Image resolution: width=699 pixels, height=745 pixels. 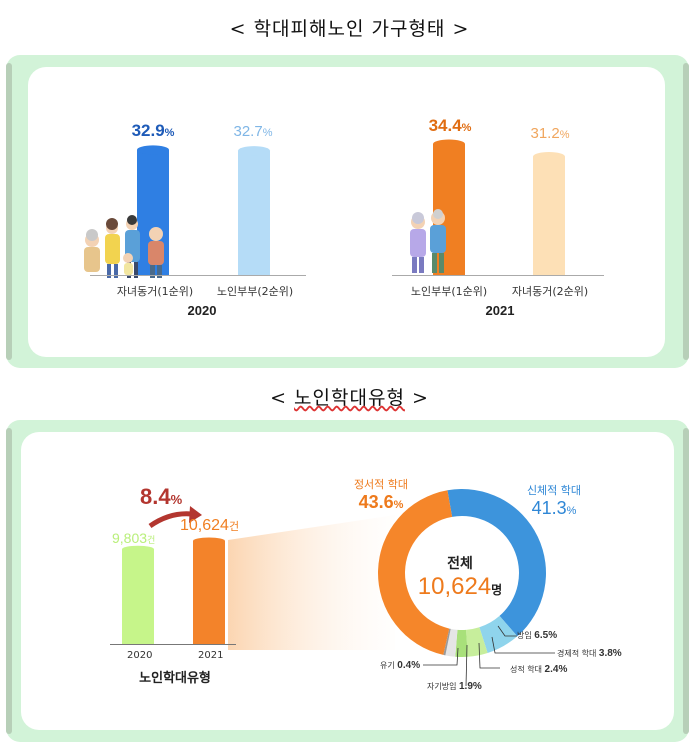 What do you see at coordinates (202, 310) in the screenshot?
I see `year-2020: 2020` at bounding box center [202, 310].